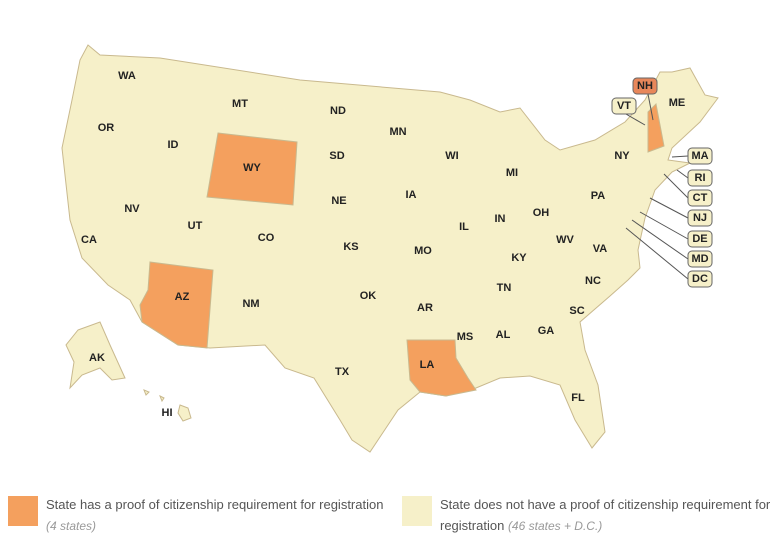  What do you see at coordinates (503, 335) in the screenshot?
I see `state-label: AL` at bounding box center [503, 335].